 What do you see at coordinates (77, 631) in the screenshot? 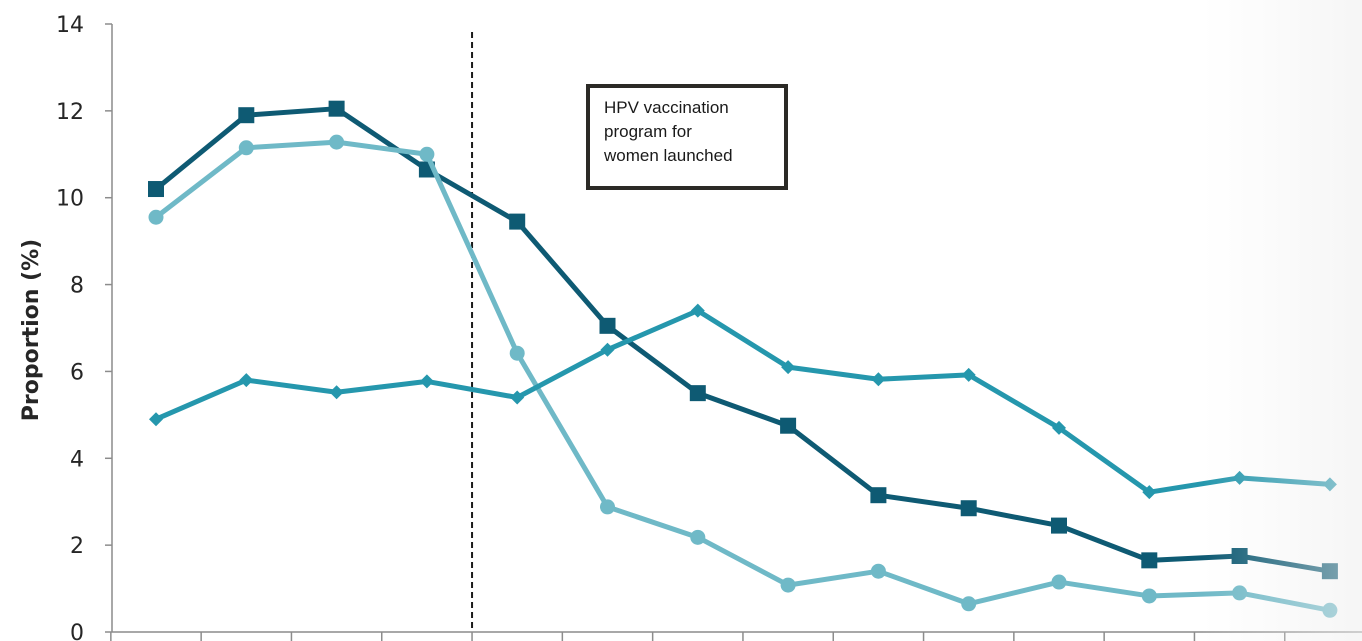
I see `y-tick-label: 0` at bounding box center [77, 631].